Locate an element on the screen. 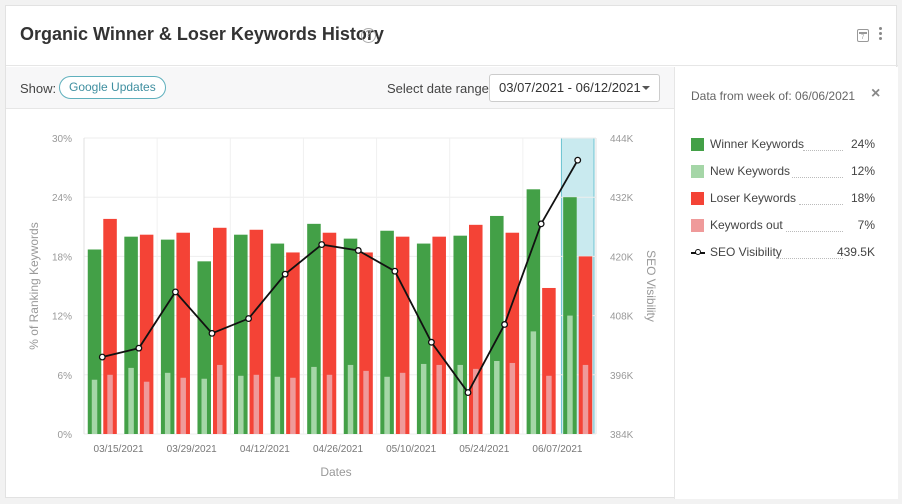 Image resolution: width=902 pixels, height=504 pixels. legend-name: New Keywords is located at coordinates (750, 171).